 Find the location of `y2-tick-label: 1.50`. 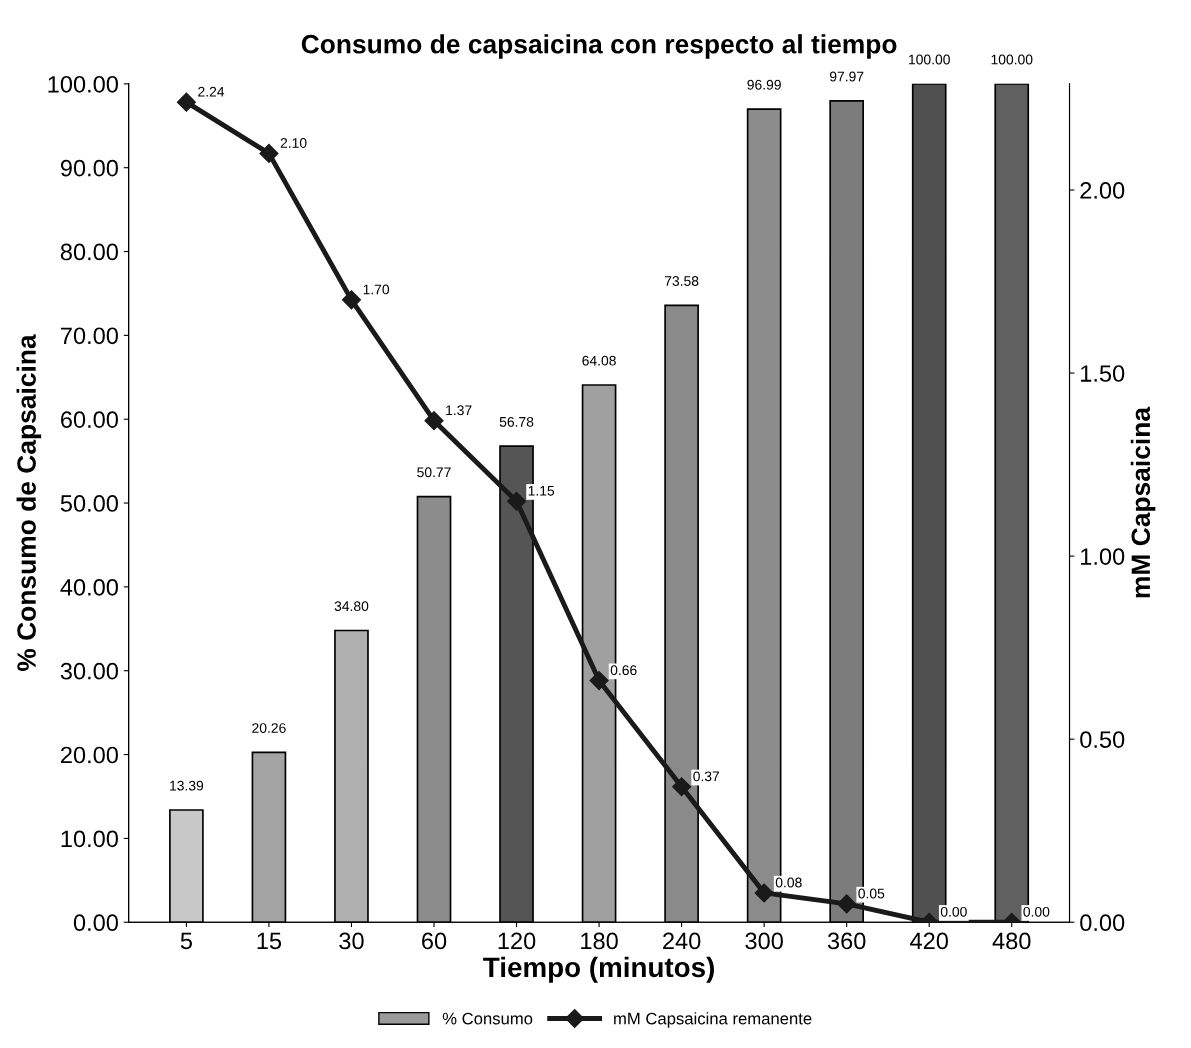

y2-tick-label: 1.50 is located at coordinates (1103, 373).